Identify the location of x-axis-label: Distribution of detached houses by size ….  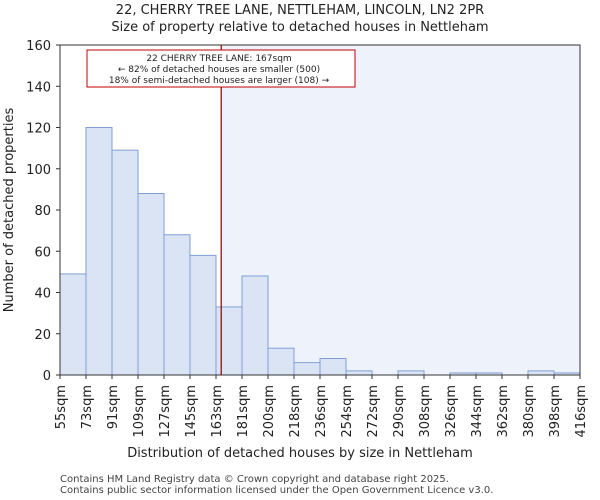
(300, 453).